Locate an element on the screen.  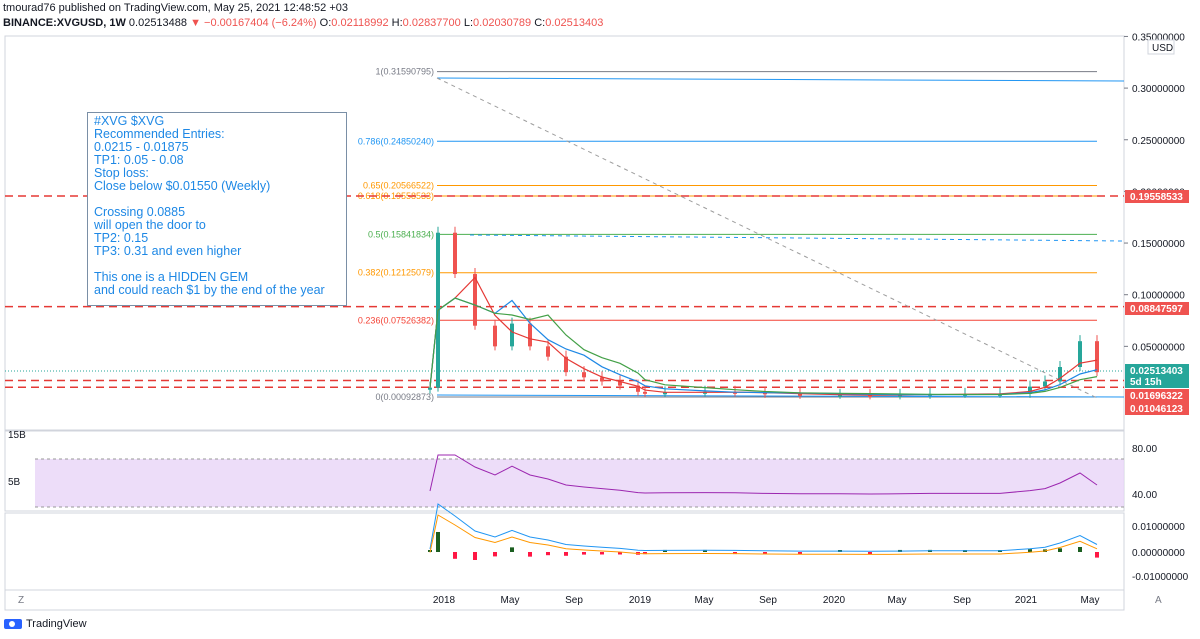
symbol-name: BINANCE:XVGUSD, 1W is located at coordinates (64, 23).